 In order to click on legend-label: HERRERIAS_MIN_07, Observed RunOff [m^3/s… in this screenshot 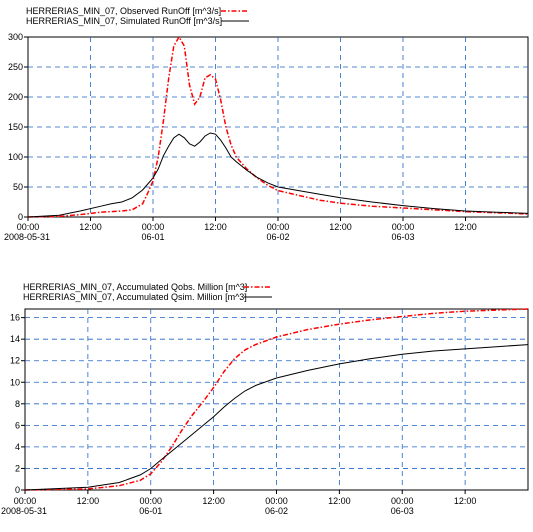, I will do `click(123, 11)`.